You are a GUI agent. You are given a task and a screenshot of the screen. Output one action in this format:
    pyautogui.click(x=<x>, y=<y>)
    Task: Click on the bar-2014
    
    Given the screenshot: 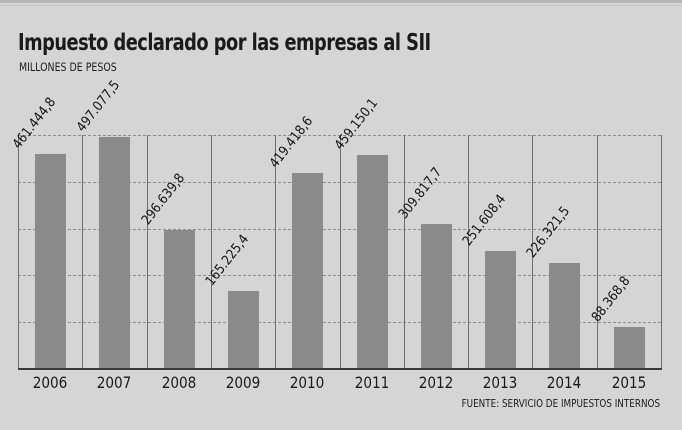 What is the action you would take?
    pyautogui.click(x=564, y=315)
    